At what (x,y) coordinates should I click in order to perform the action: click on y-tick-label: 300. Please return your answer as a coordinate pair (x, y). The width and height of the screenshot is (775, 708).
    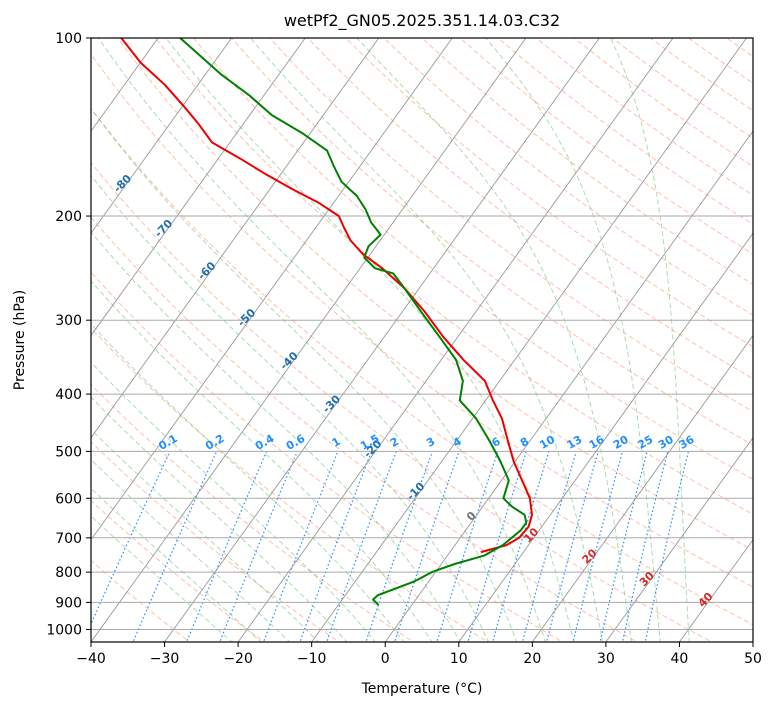
    Looking at the image, I should click on (68, 321).